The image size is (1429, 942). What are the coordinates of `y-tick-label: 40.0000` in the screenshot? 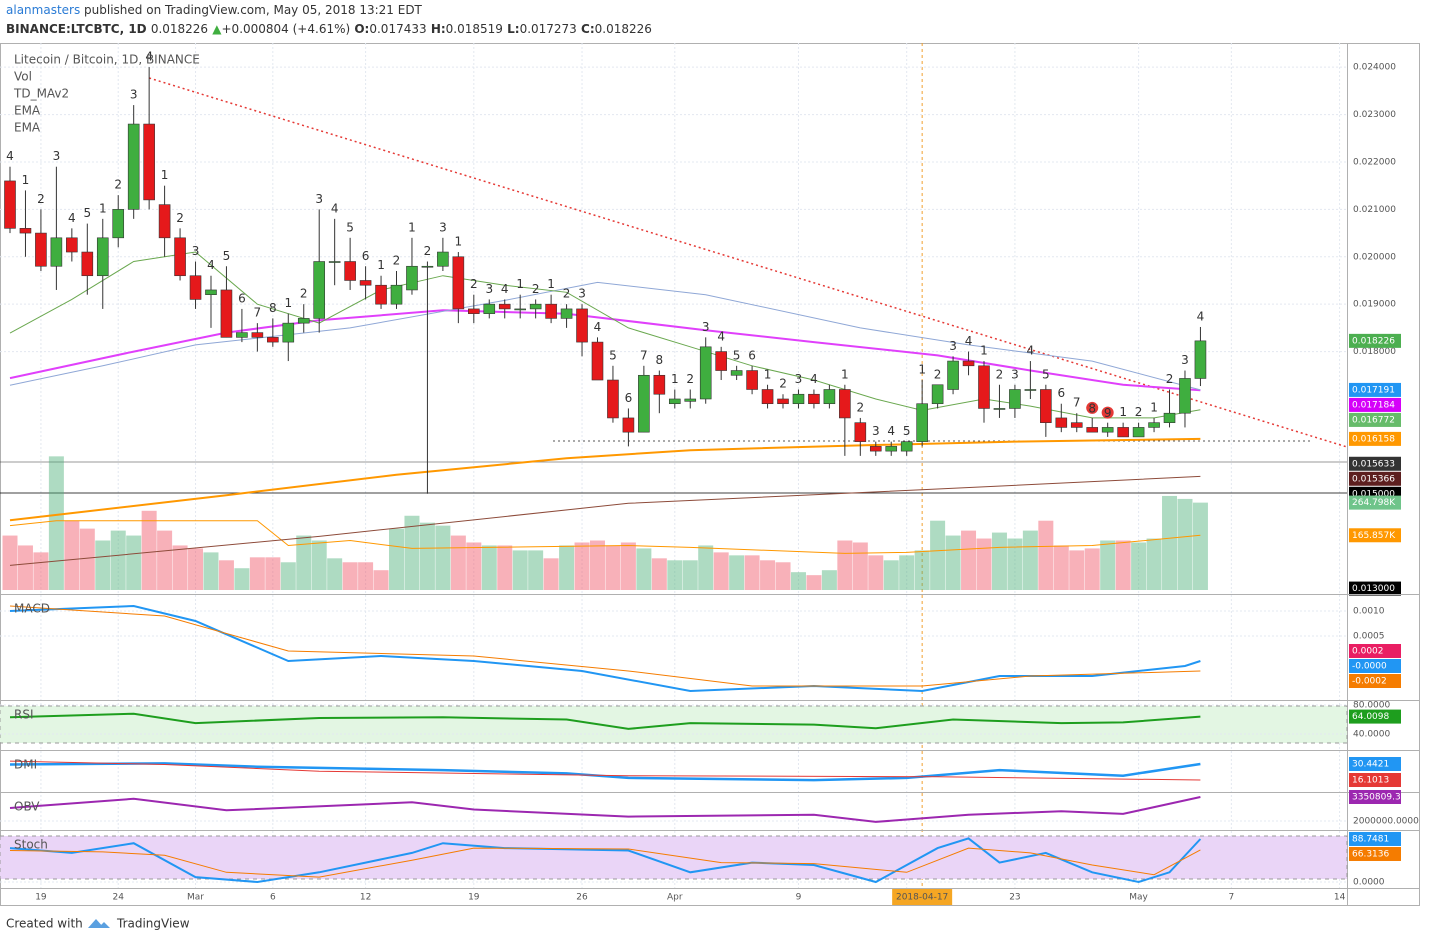 It's located at (1371, 734).